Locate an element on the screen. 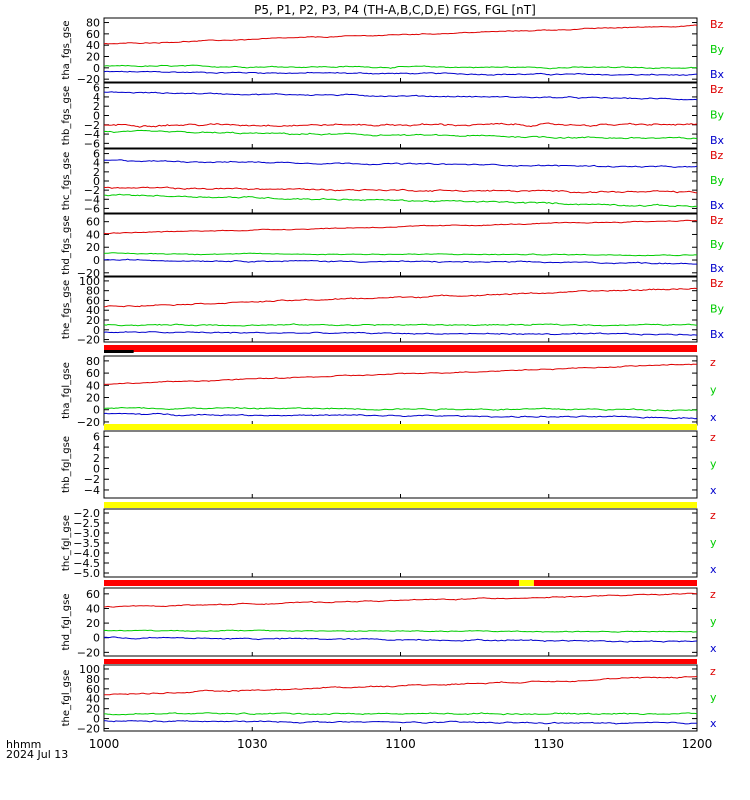  y-tick-label: −4.5 is located at coordinates (86, 563).